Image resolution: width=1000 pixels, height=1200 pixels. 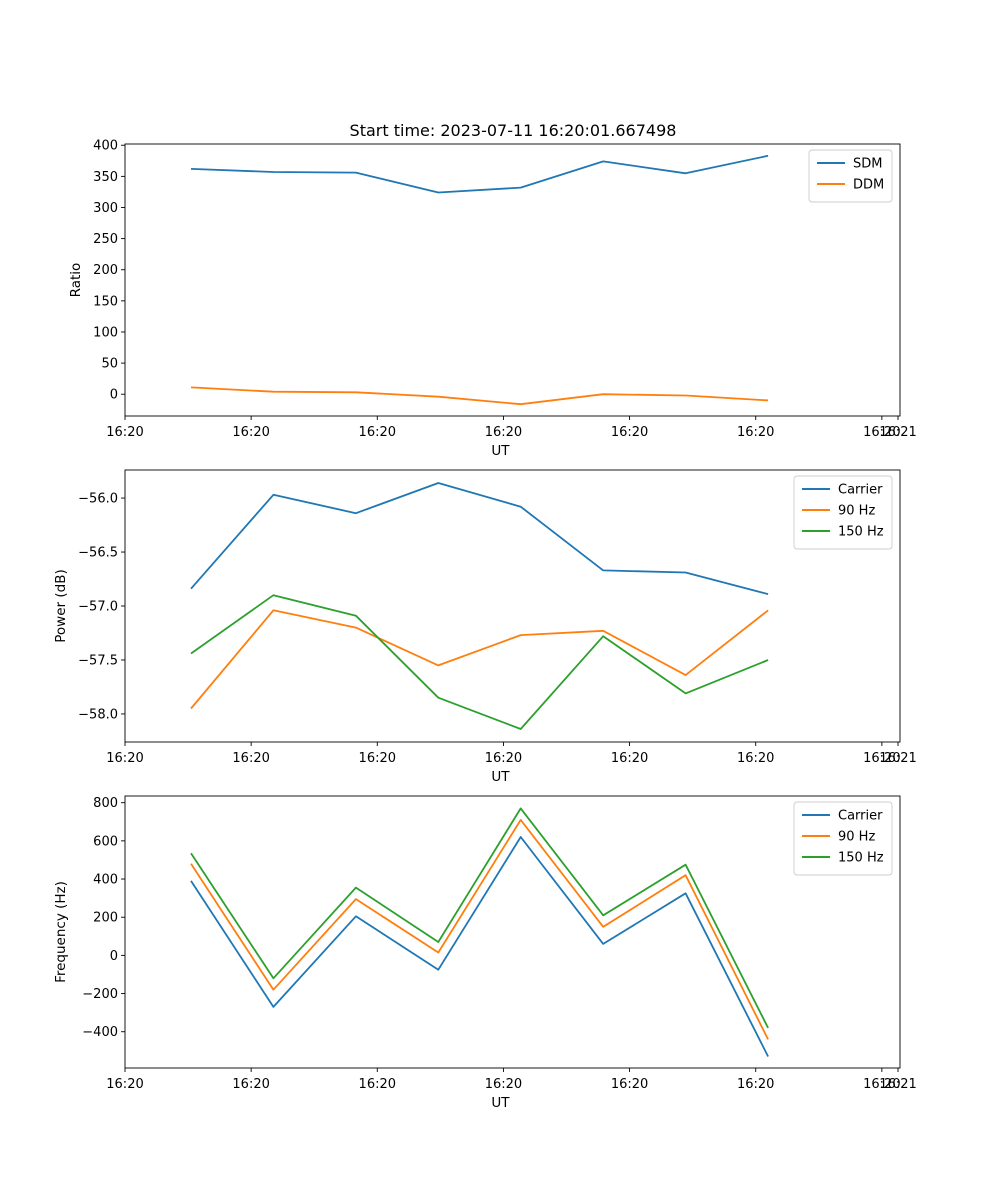 I want to click on series-line-ddm, so click(x=479, y=396).